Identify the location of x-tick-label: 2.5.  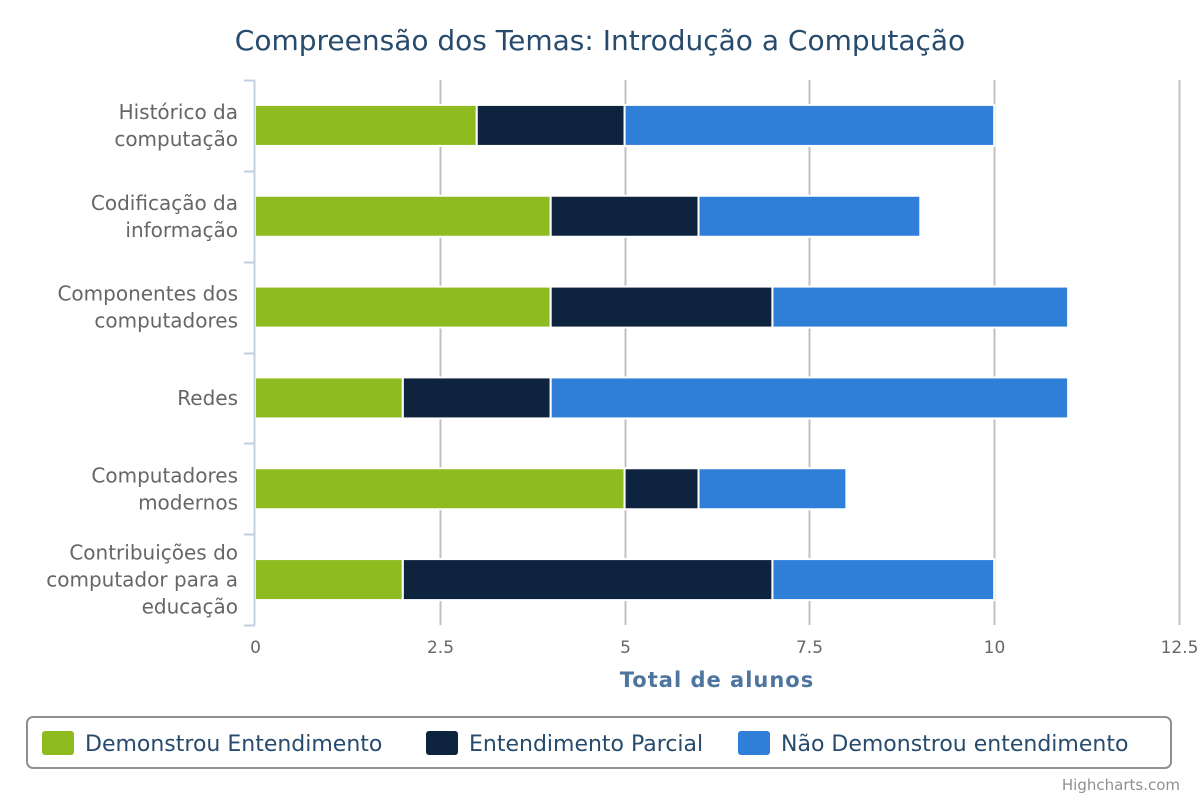
(440, 648).